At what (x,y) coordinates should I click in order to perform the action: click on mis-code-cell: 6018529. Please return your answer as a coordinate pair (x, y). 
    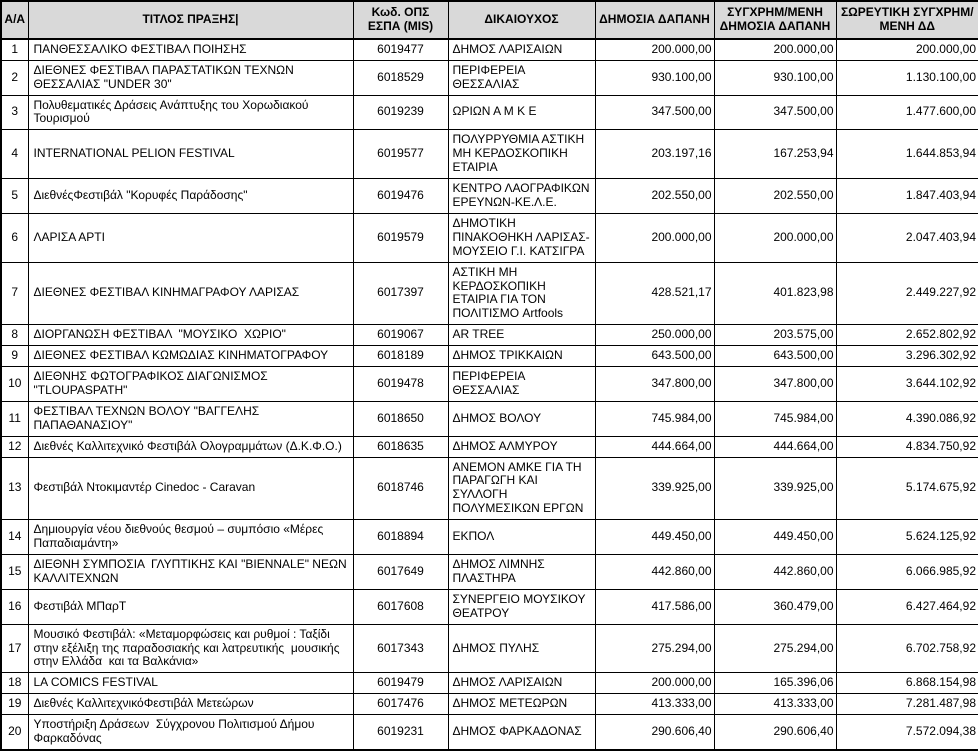
    Looking at the image, I should click on (400, 77).